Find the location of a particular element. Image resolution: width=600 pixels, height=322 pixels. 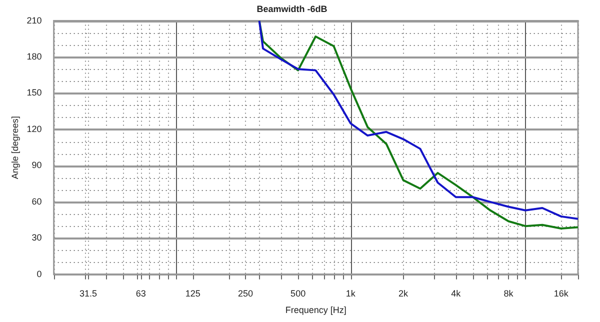

x-tick-label: 125 is located at coordinates (192, 293).